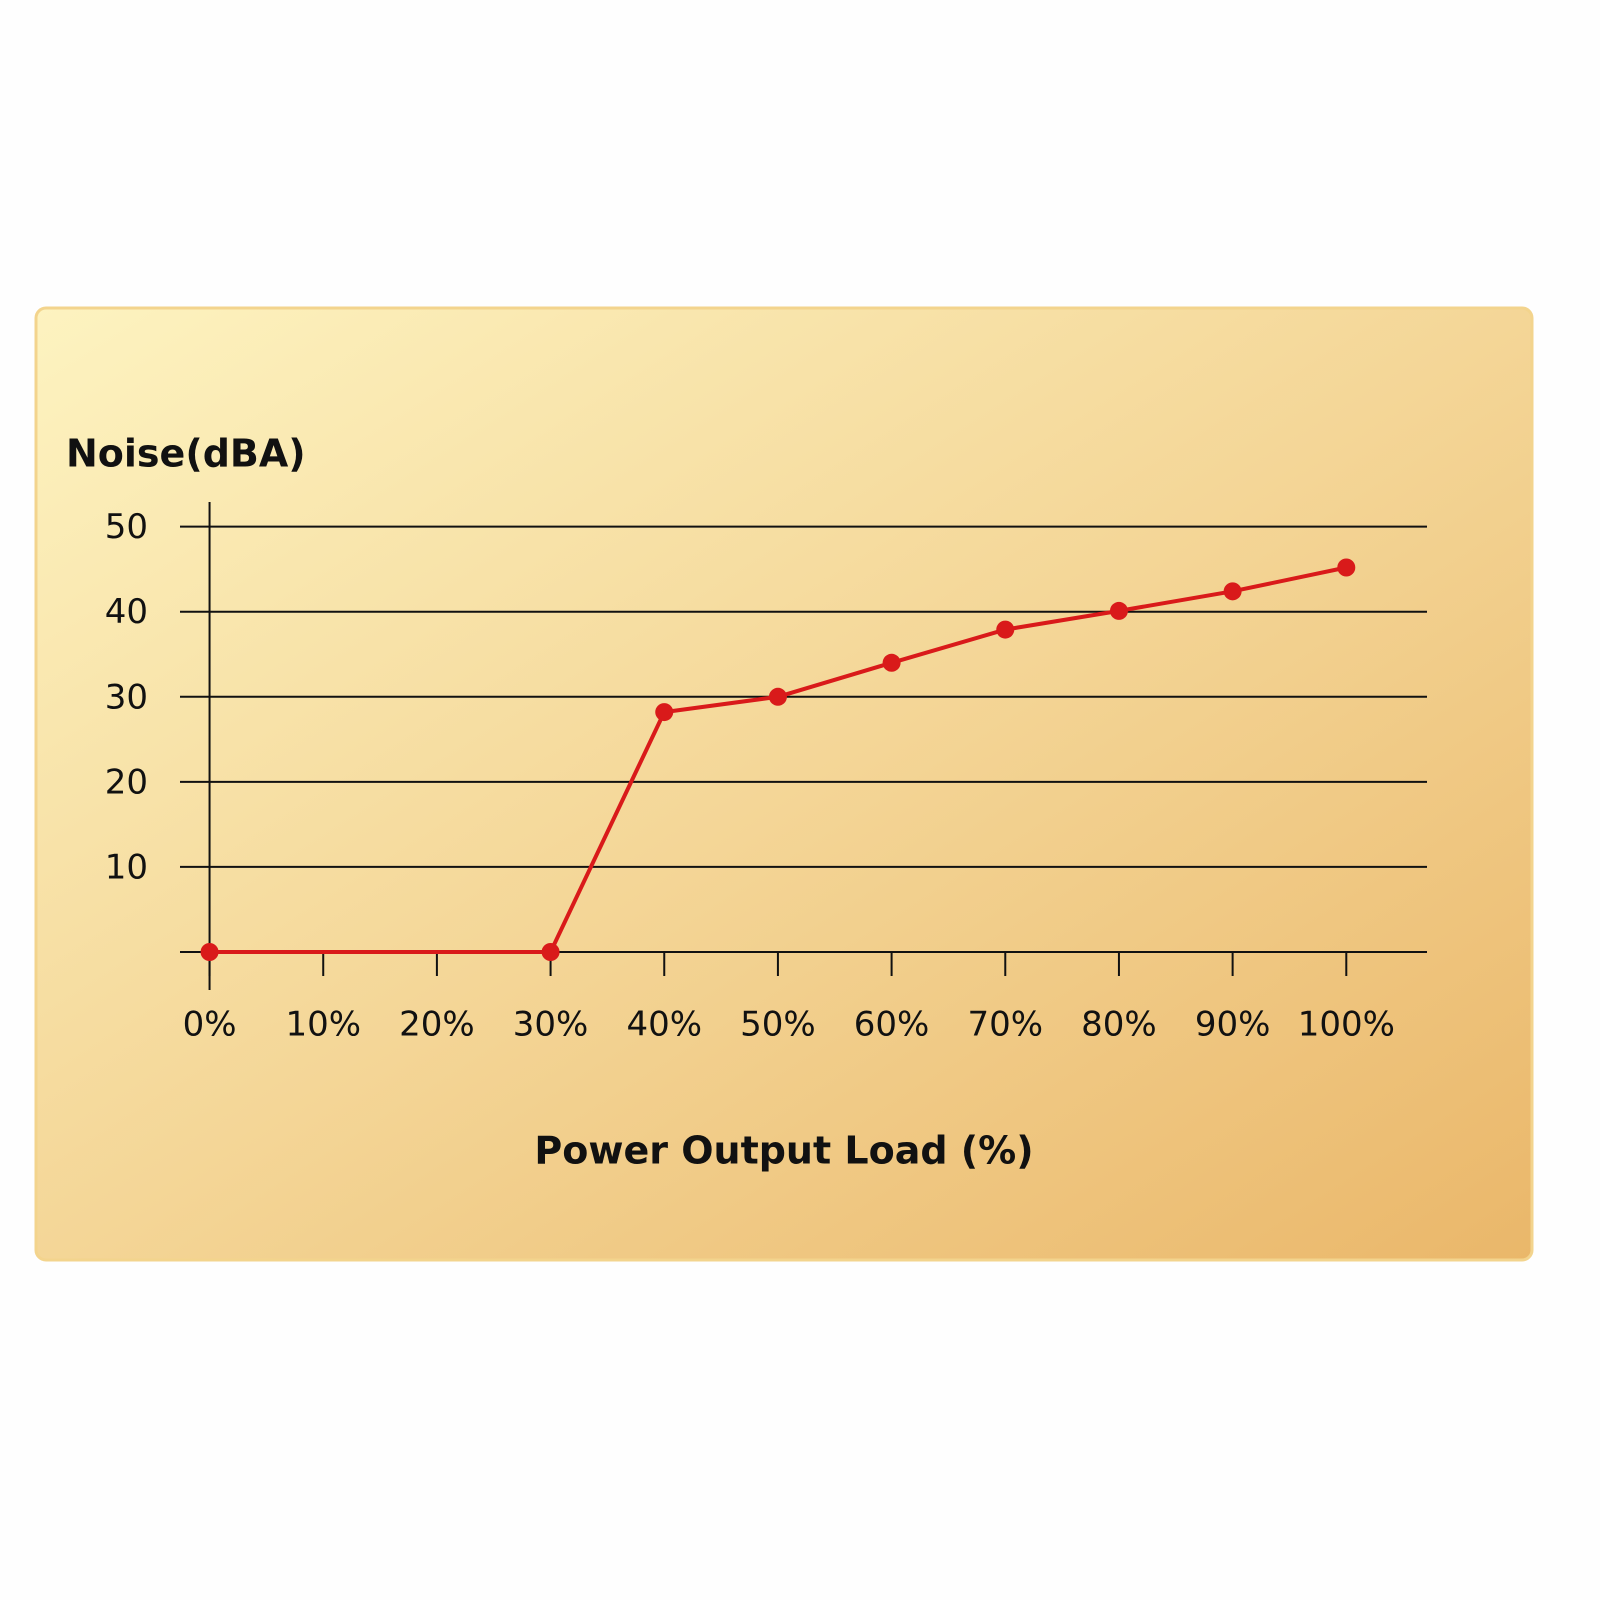  What do you see at coordinates (778, 1025) in the screenshot?
I see `x-tick-label: 50%` at bounding box center [778, 1025].